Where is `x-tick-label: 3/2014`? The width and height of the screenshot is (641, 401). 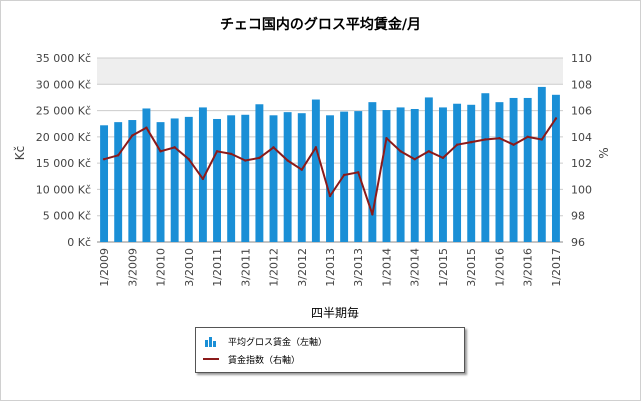 x-tick-label: 3/2014 is located at coordinates (415, 267).